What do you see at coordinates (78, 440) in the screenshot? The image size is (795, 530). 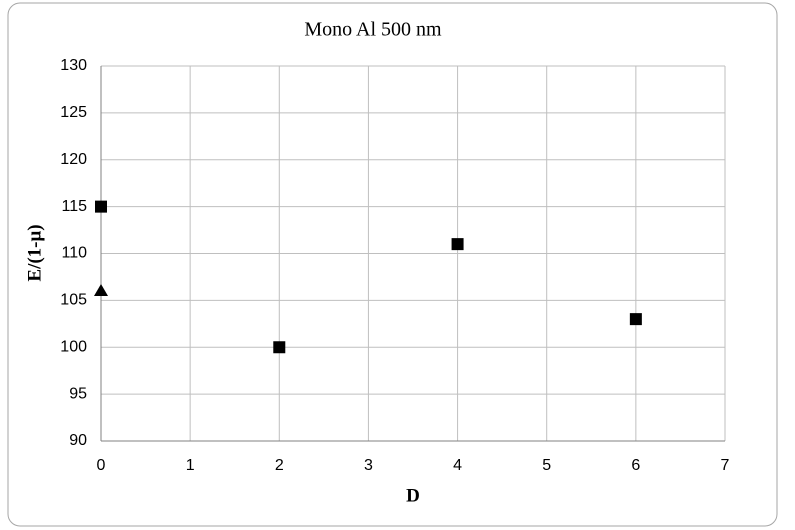 I see `y-tick-label: 90` at bounding box center [78, 440].